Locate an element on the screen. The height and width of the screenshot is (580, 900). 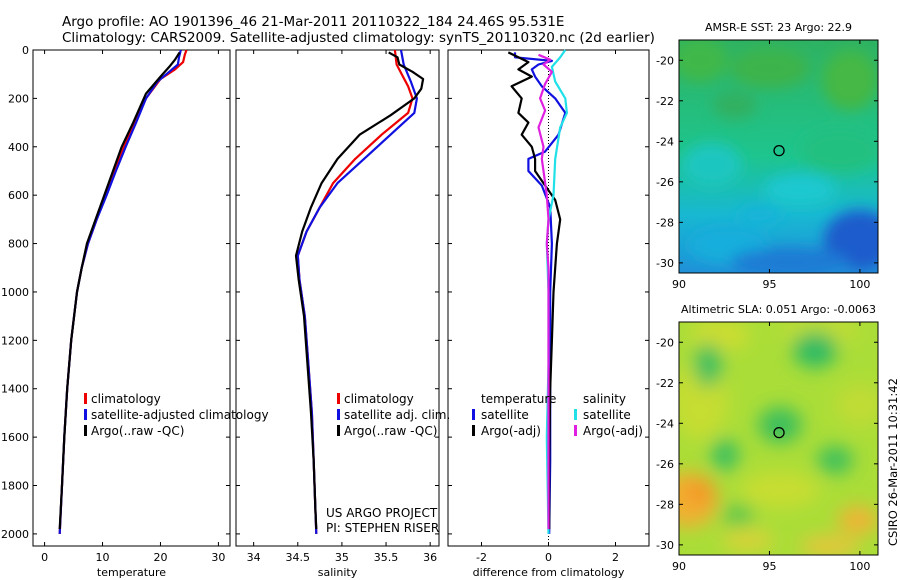
sla_map-frame is located at coordinates (778, 438).